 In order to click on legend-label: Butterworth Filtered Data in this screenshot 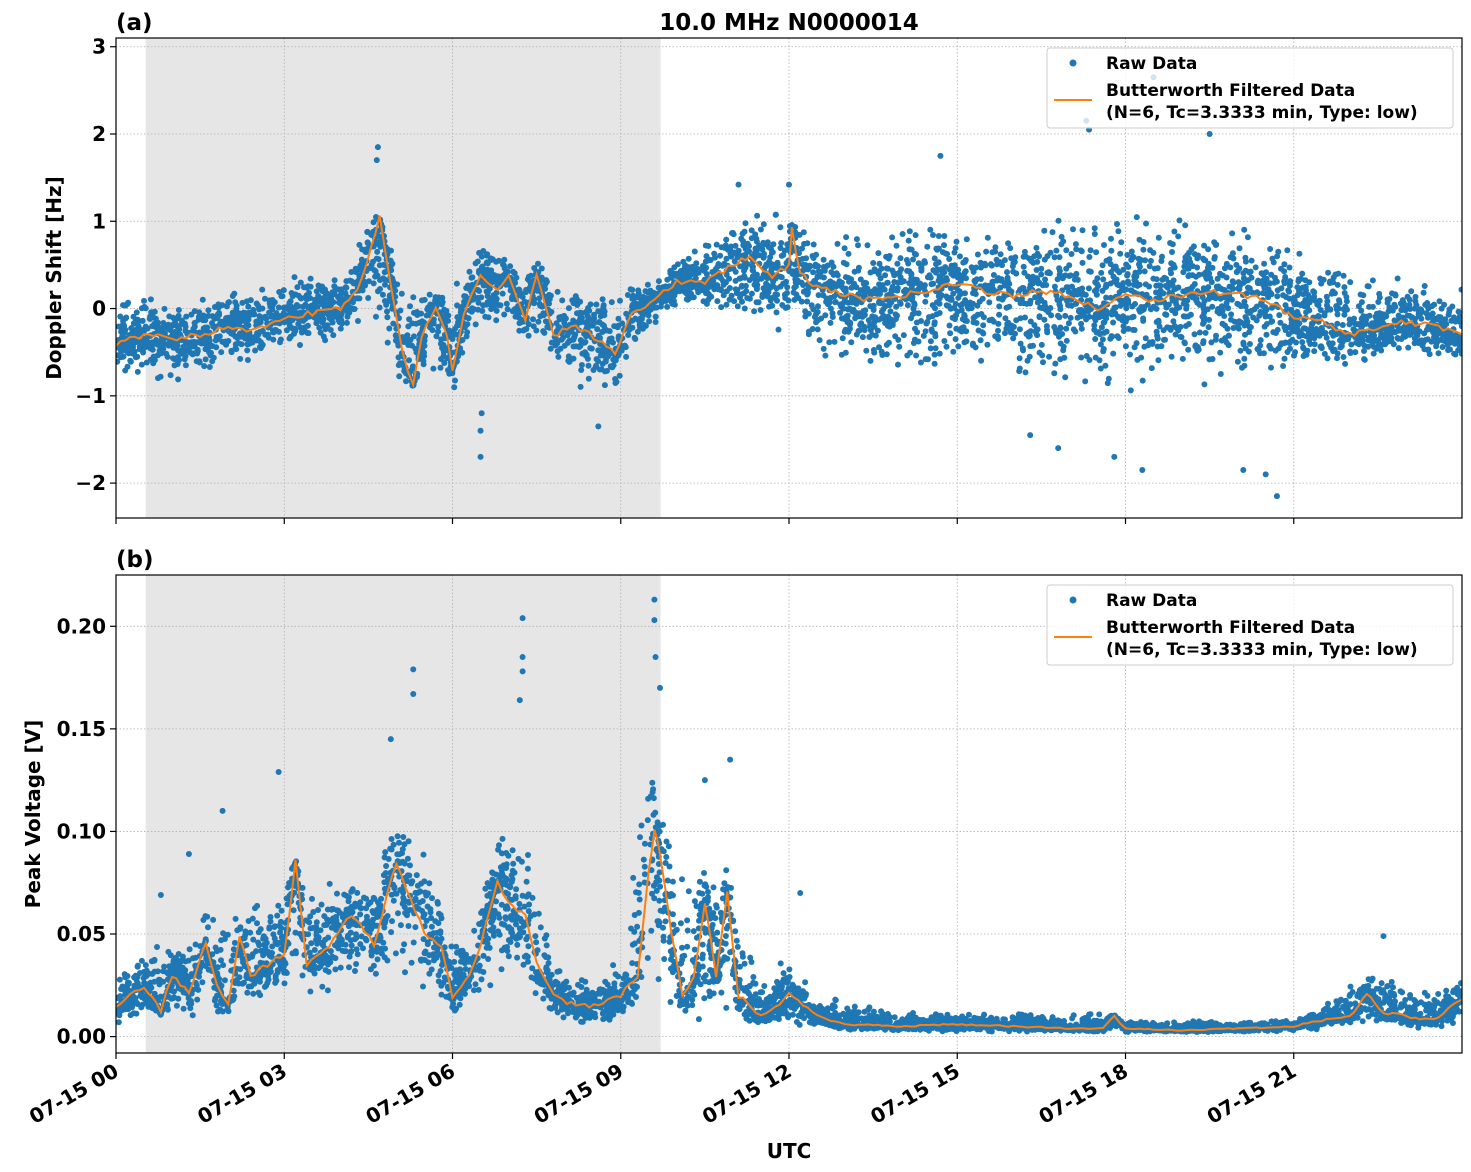, I will do `click(1230, 91)`.